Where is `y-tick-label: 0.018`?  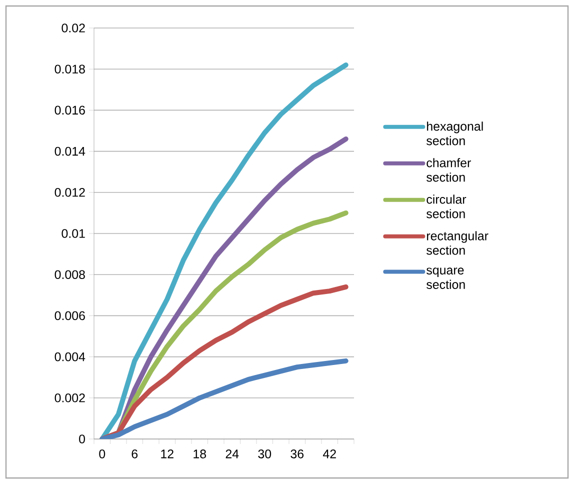
y-tick-label: 0.018 is located at coordinates (69, 69).